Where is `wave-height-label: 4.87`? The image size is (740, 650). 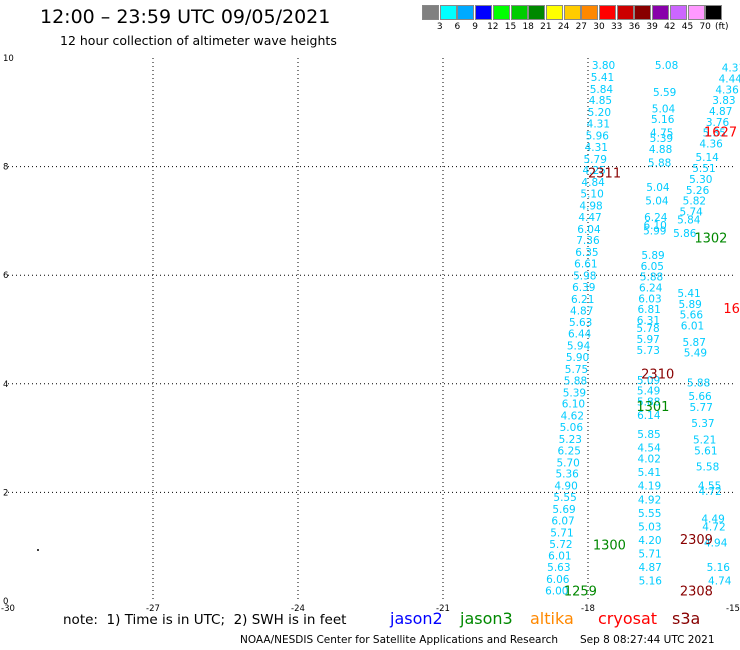 wave-height-label: 4.87 is located at coordinates (720, 112).